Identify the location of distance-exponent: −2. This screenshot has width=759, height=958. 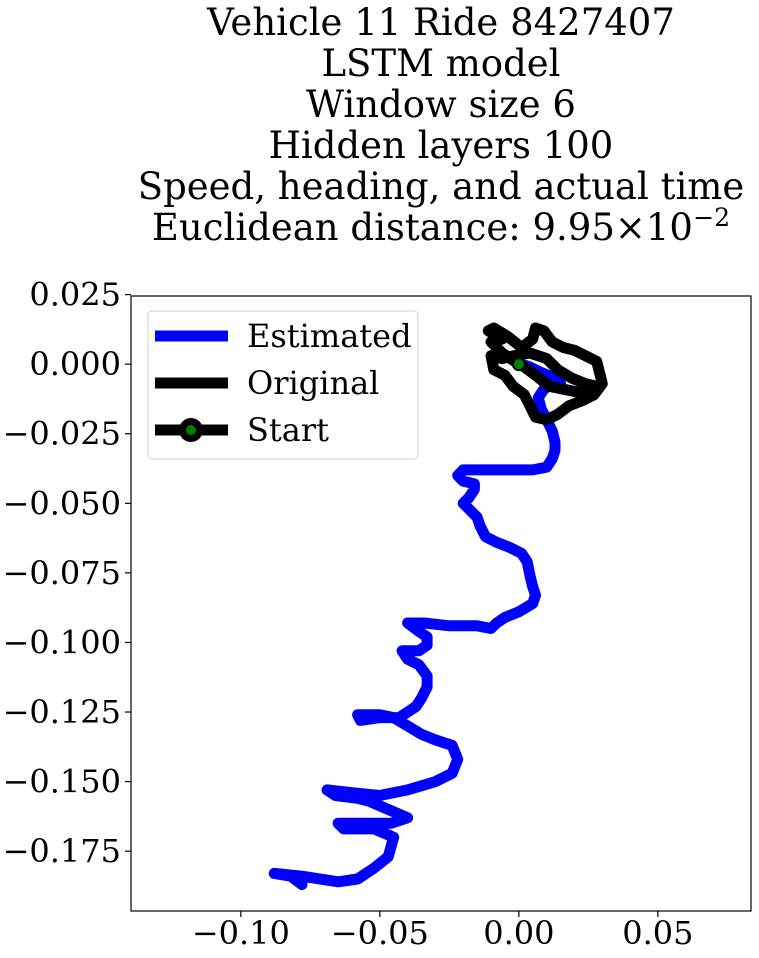
(711, 218).